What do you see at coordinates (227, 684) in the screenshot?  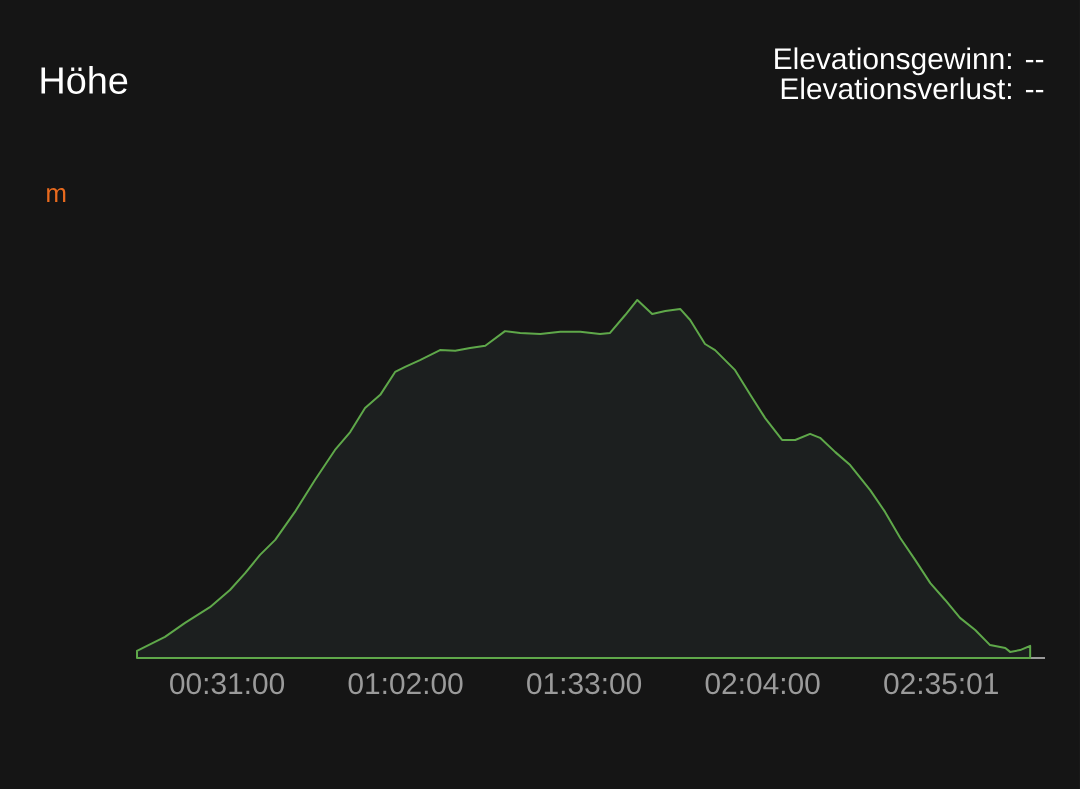 I see `x-tick-label: 00:31:00` at bounding box center [227, 684].